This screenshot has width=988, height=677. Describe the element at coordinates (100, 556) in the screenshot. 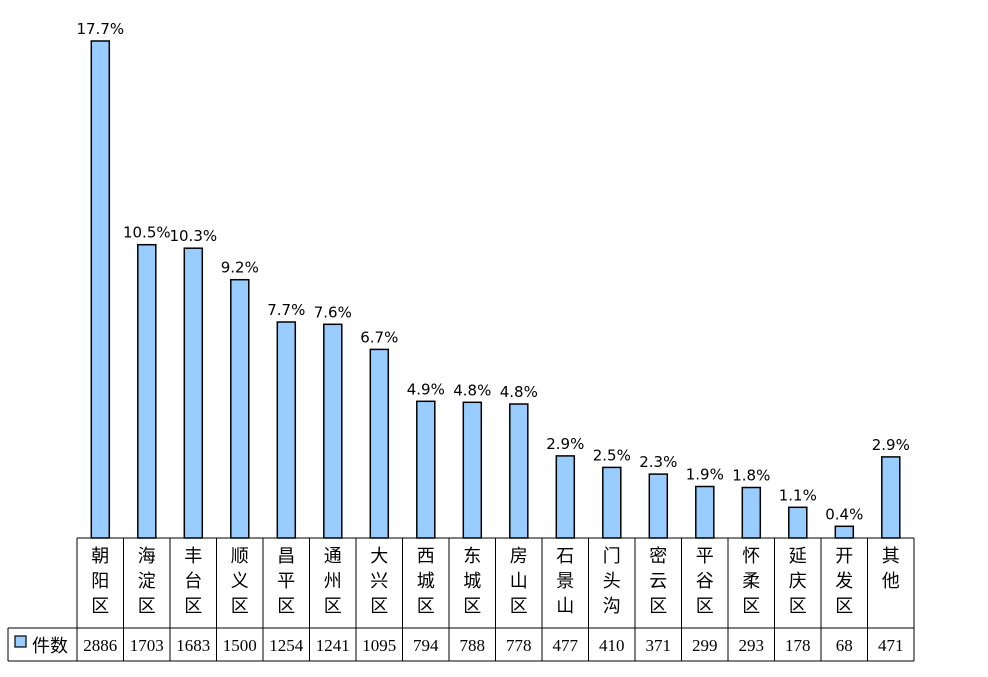

I see `category-label-1: 朝` at that location.